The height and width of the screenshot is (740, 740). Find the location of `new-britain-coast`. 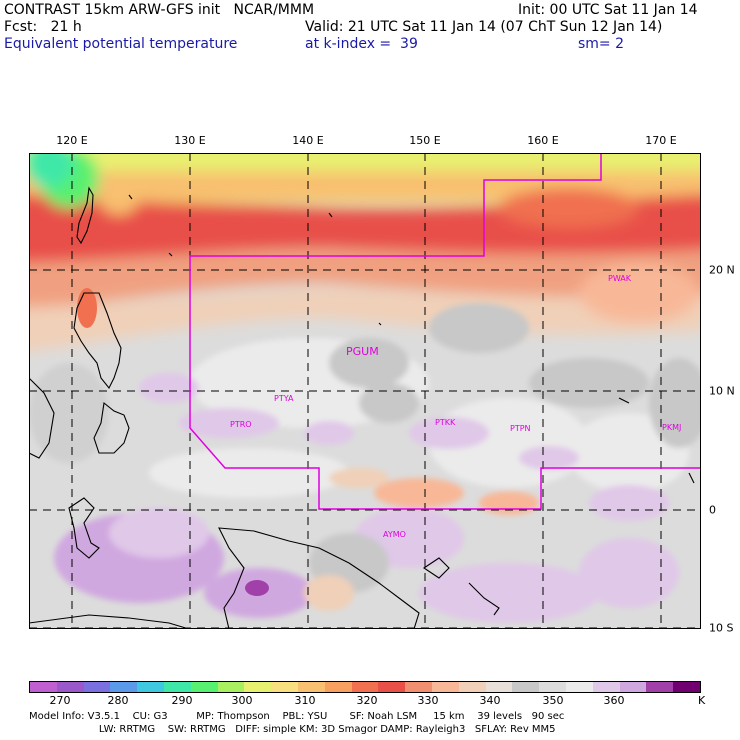

new-britain-coast is located at coordinates (436, 568).